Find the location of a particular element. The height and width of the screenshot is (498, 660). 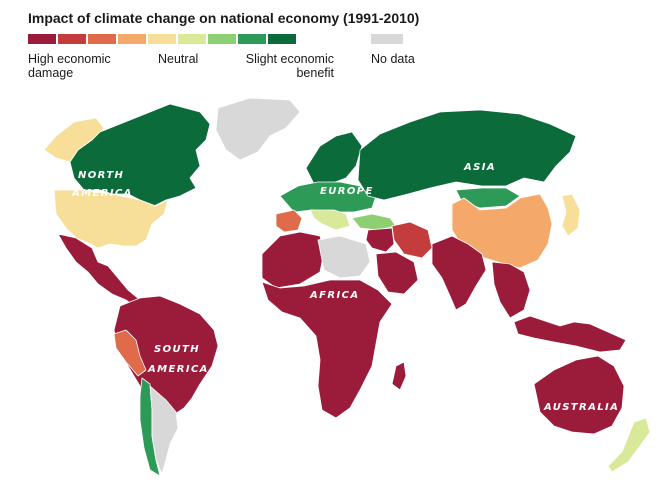

region-libya-egypt is located at coordinates (344, 257).